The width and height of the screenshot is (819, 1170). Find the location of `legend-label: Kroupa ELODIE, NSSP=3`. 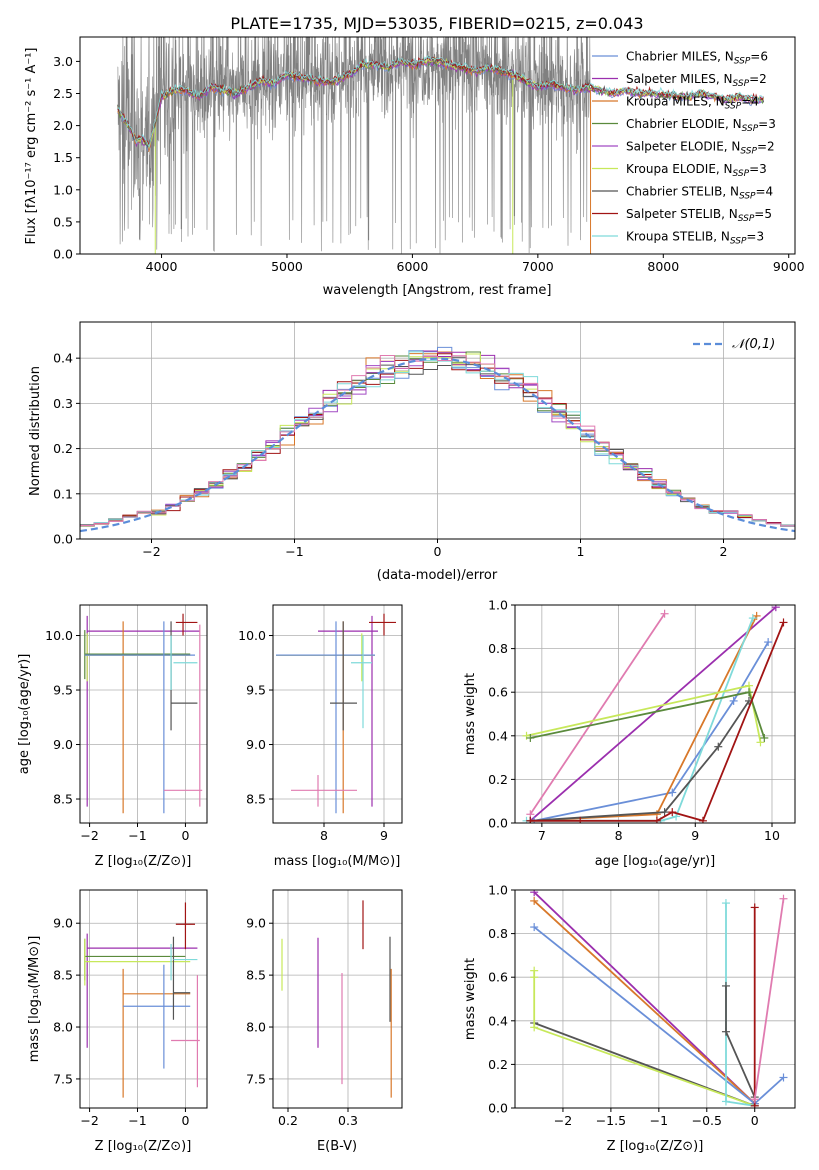

legend-label: Kroupa ELODIE, NSSP=3 is located at coordinates (696, 170).